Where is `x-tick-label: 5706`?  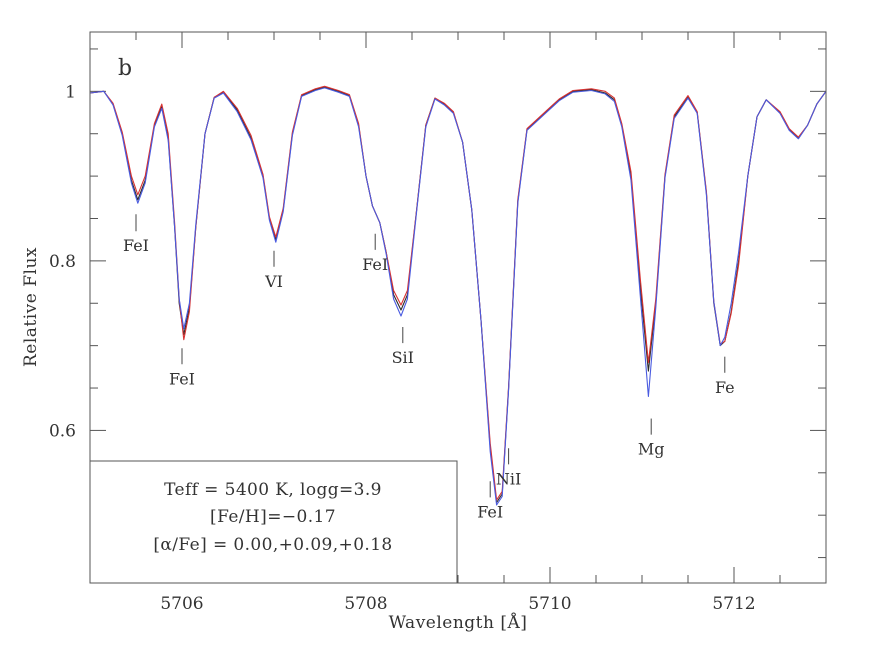 x-tick-label: 5706 is located at coordinates (181, 604).